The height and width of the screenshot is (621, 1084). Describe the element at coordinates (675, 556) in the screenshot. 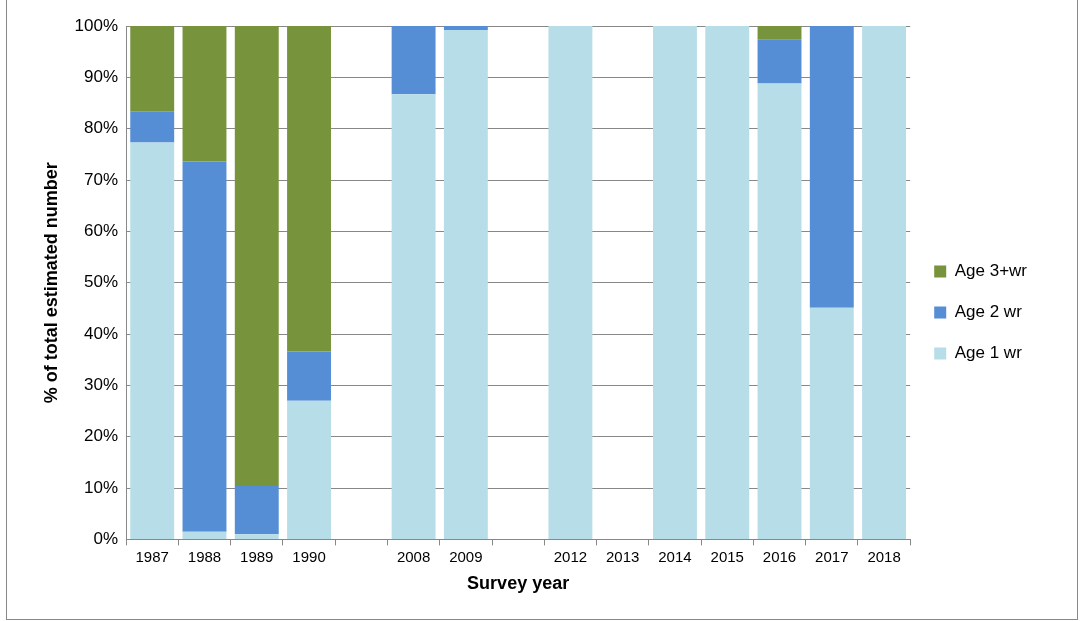

I see `x-tick-label: 2014` at that location.